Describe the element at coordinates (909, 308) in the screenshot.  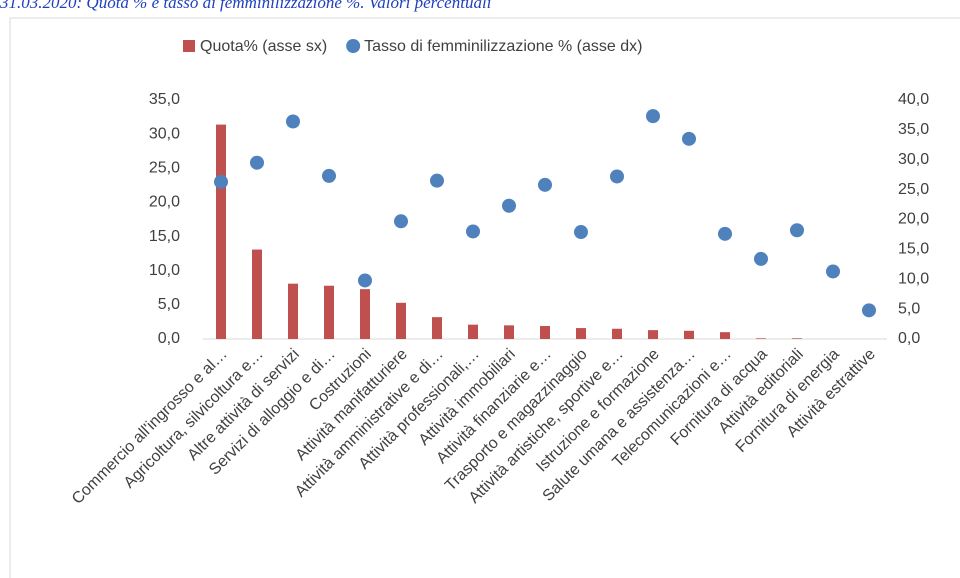
I see `y2-tick-label: 5,0` at that location.